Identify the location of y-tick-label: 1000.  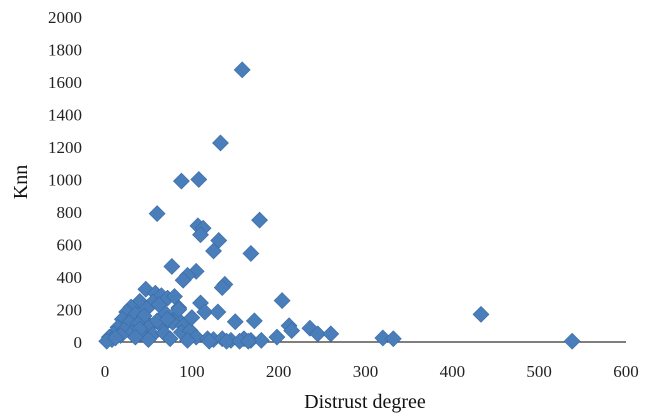
(65, 180).